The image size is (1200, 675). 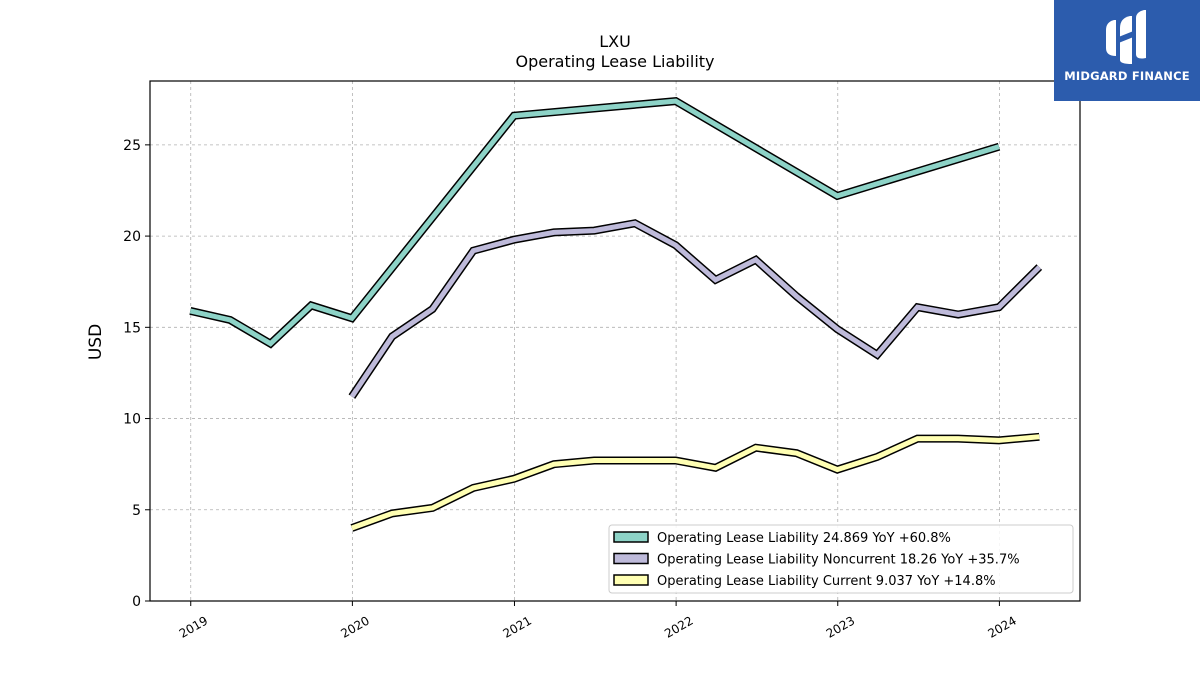 What do you see at coordinates (132, 328) in the screenshot?
I see `y-tick-label: 15` at bounding box center [132, 328].